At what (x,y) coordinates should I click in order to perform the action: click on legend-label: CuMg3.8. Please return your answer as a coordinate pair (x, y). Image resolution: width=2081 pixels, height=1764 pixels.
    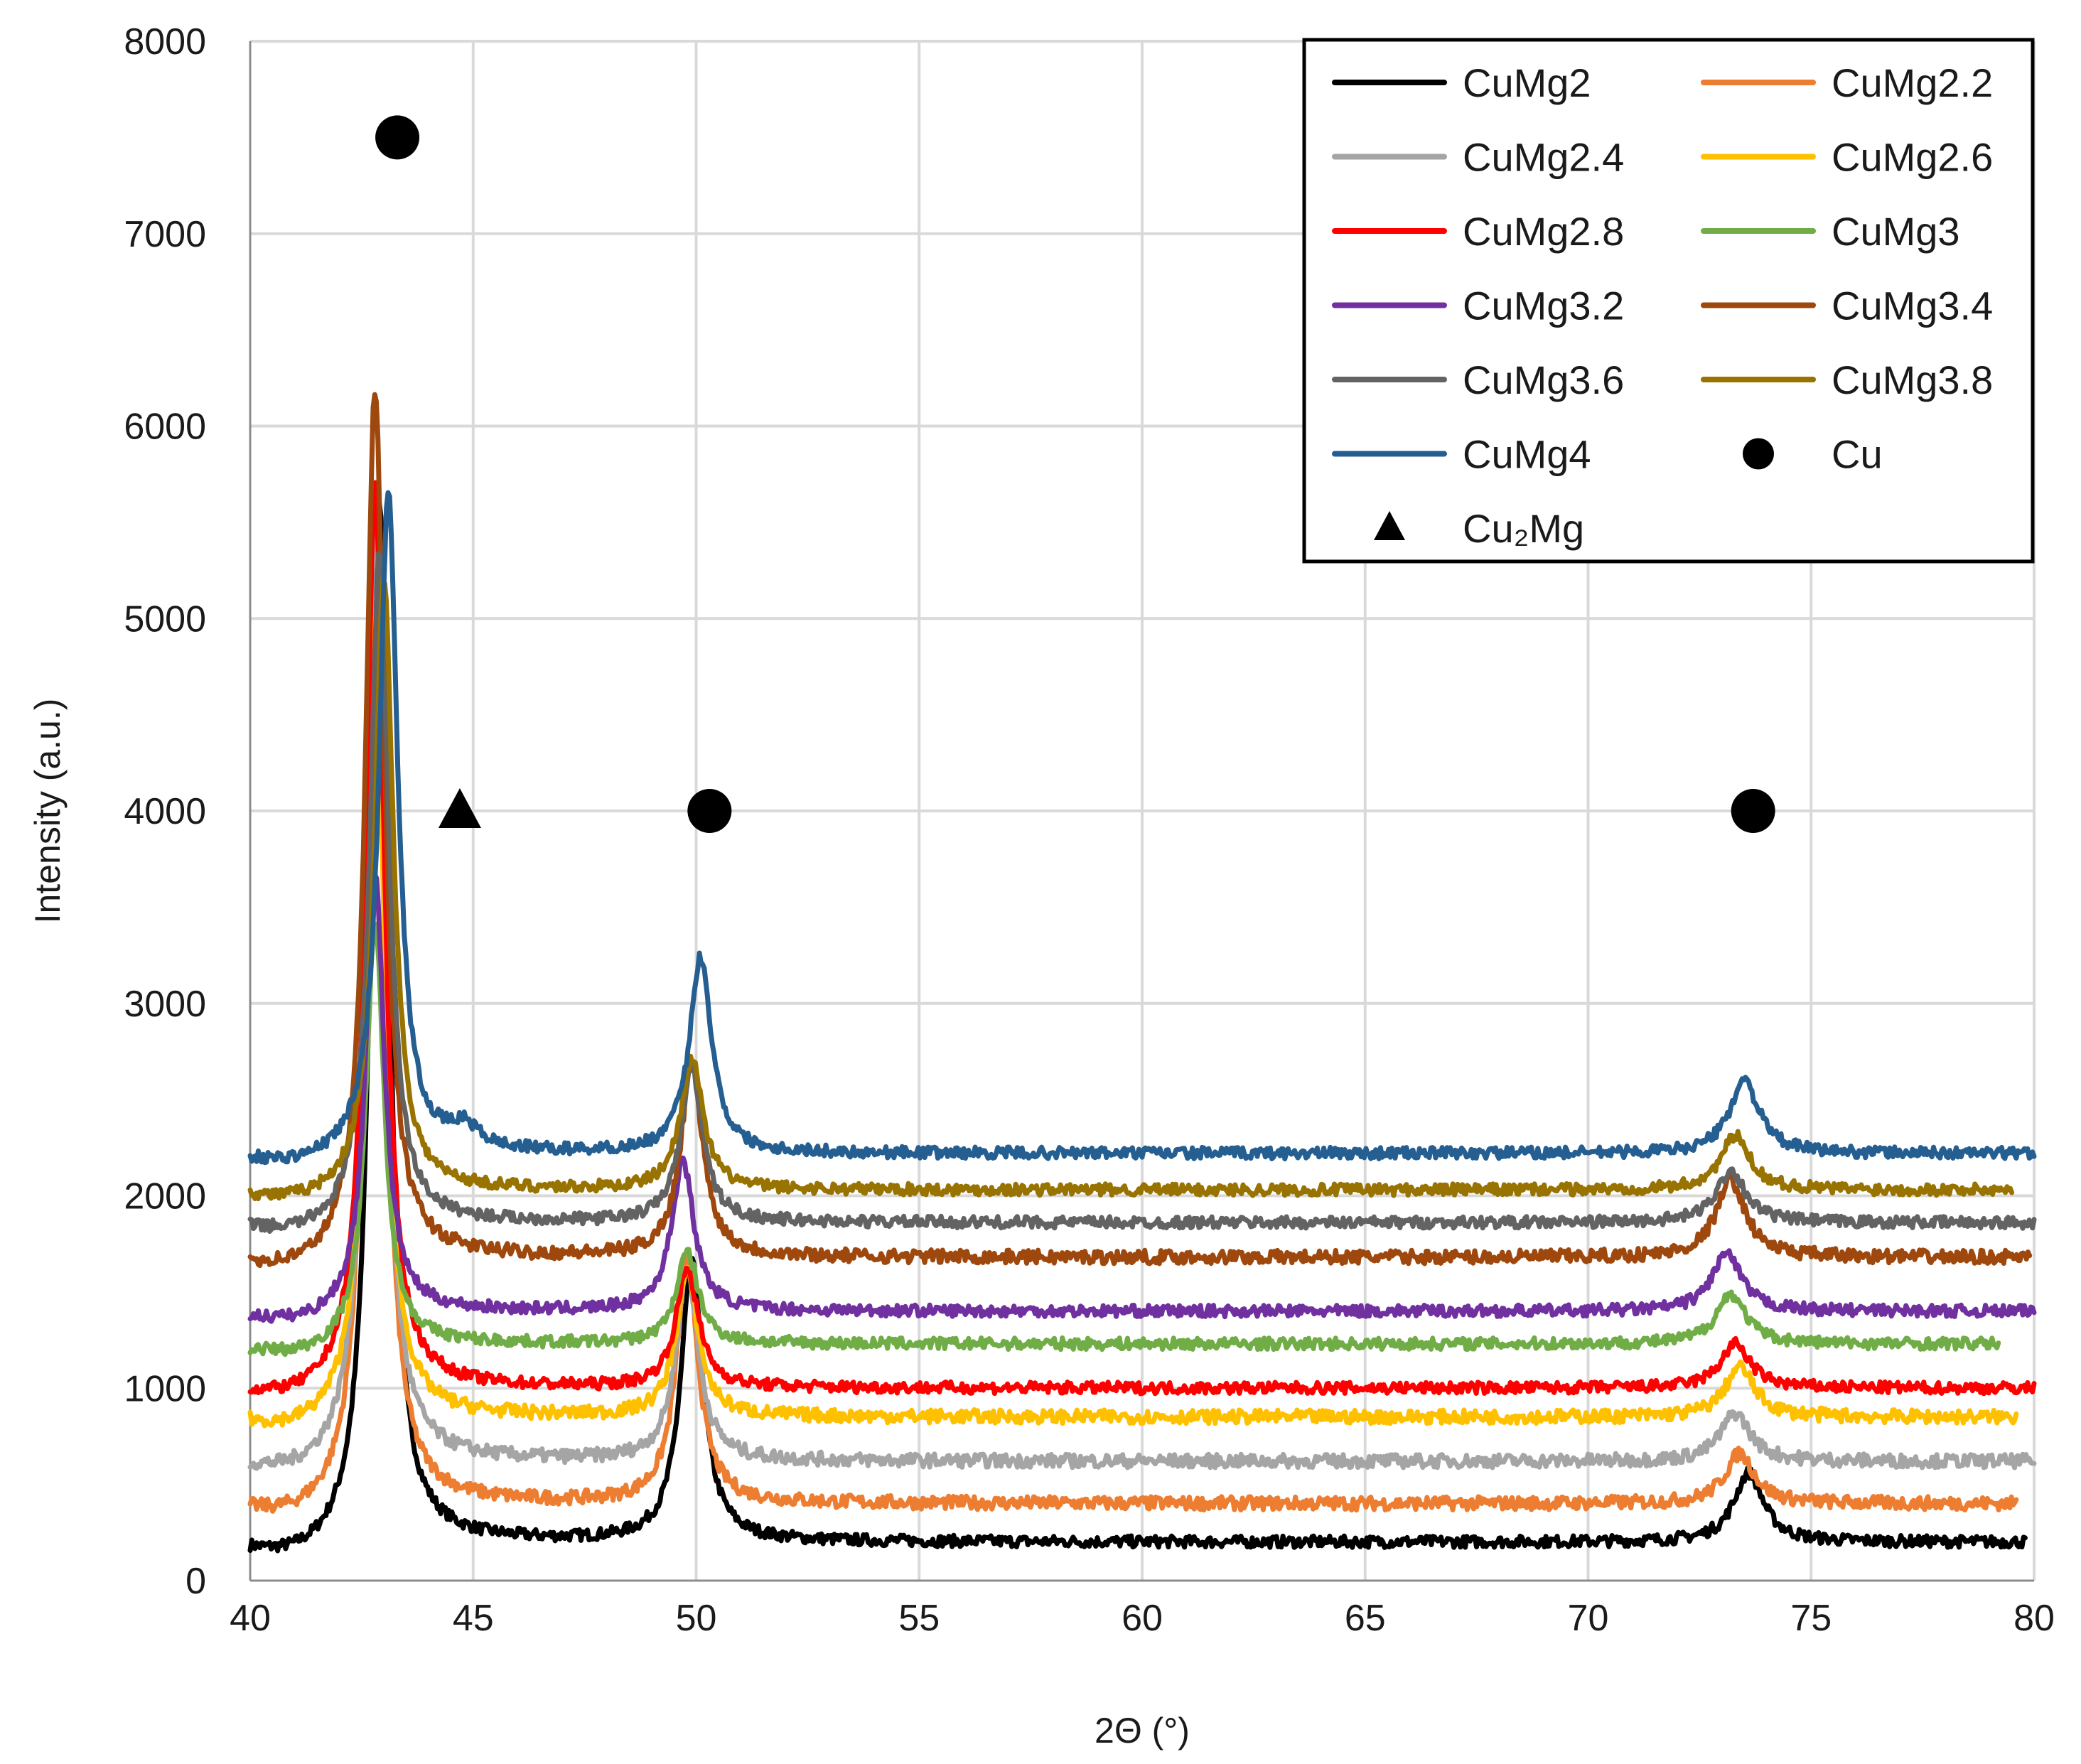
    Looking at the image, I should click on (1912, 379).